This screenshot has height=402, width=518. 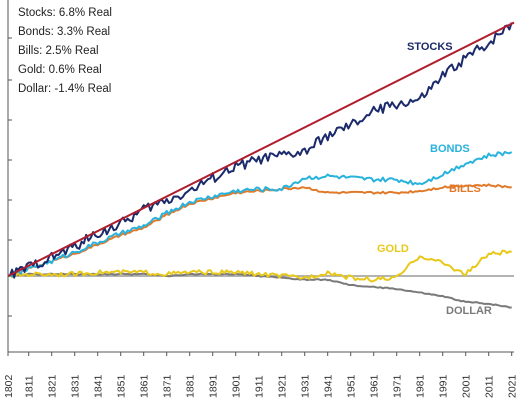 I want to click on x-tick-label: 1961, so click(x=375, y=386).